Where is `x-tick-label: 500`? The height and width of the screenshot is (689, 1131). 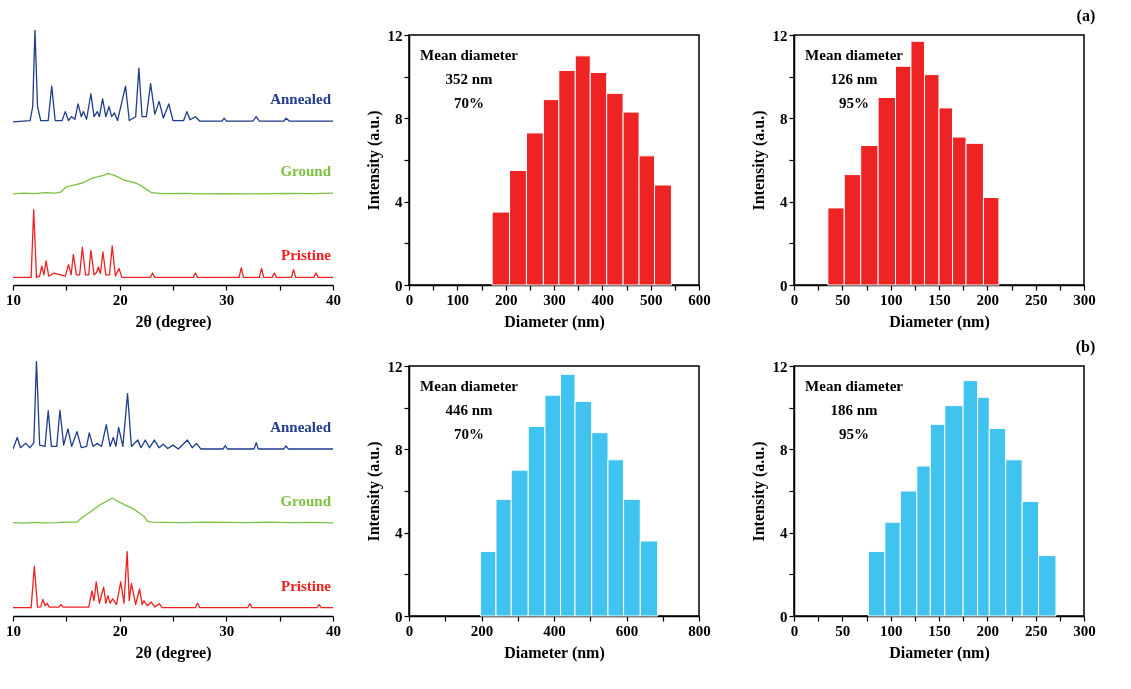 x-tick-label: 500 is located at coordinates (651, 299).